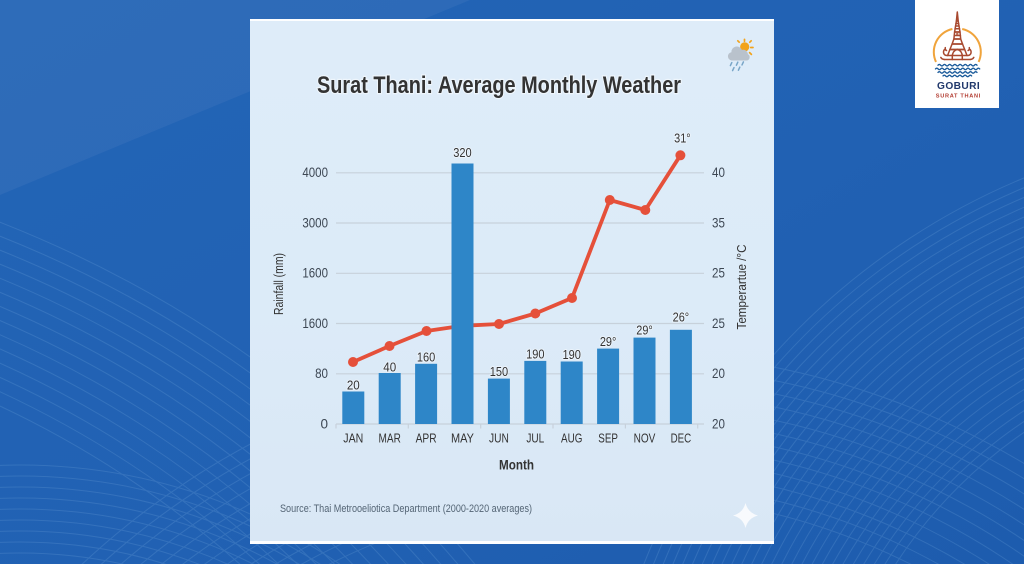 The image size is (1024, 564). What do you see at coordinates (315, 222) in the screenshot?
I see `svg-text: 3000` at bounding box center [315, 222].